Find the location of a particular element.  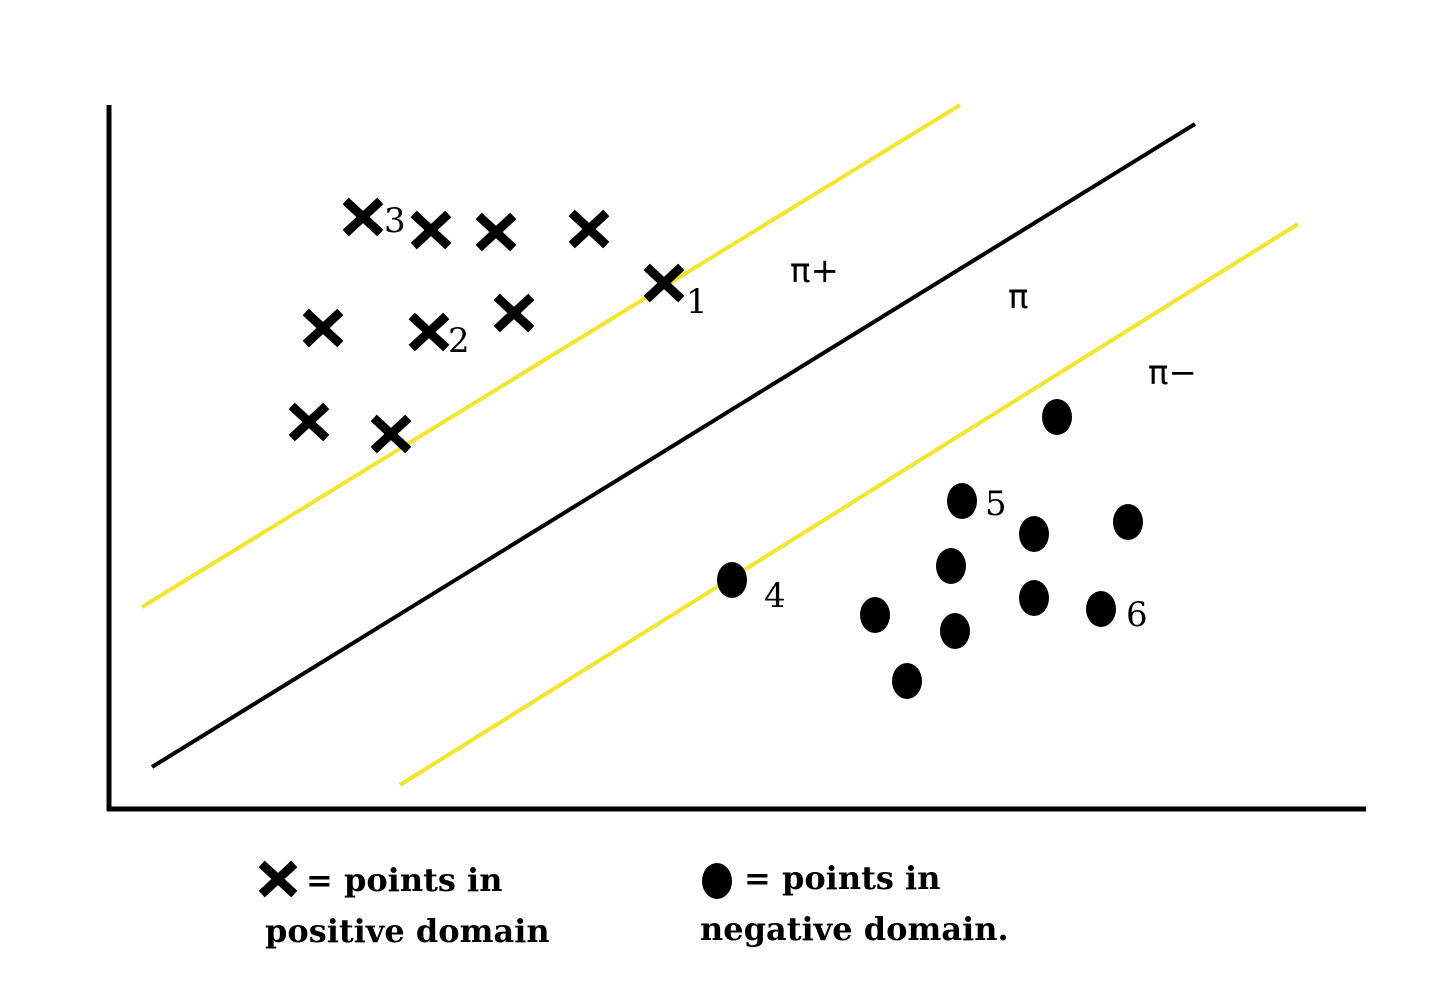

cross-icon is located at coordinates (278, 879).